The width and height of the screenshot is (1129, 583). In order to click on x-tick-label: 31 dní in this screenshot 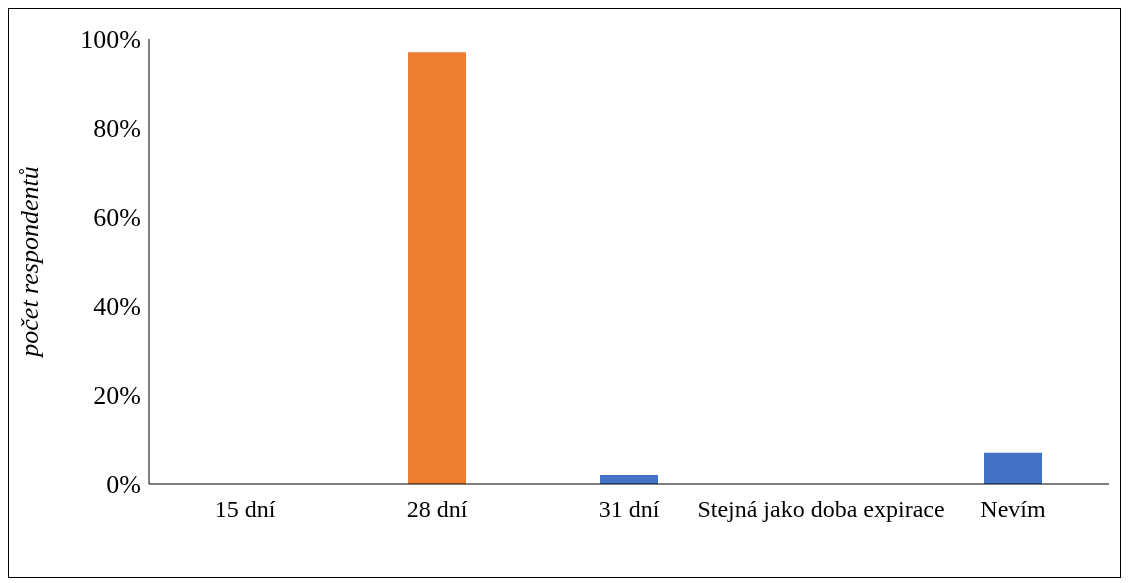, I will do `click(629, 509)`.